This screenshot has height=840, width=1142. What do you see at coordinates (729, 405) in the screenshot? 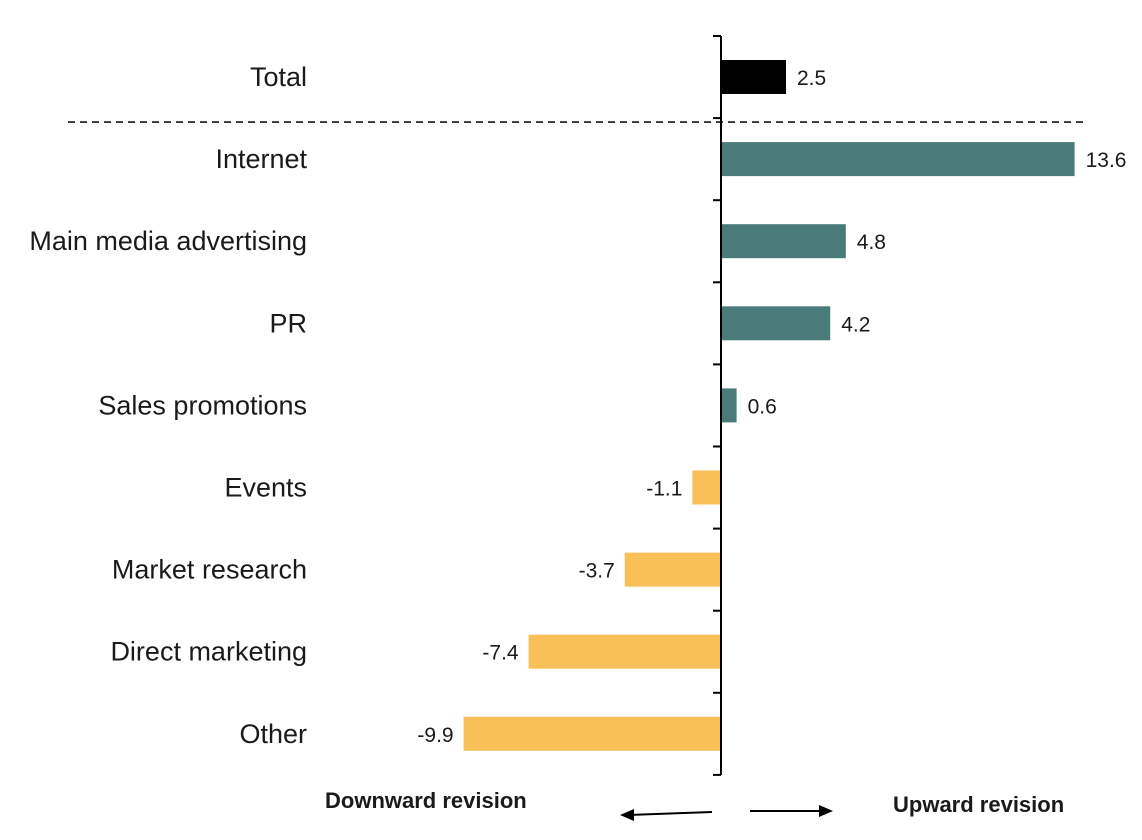
I see `bar-sales-promotions` at bounding box center [729, 405].